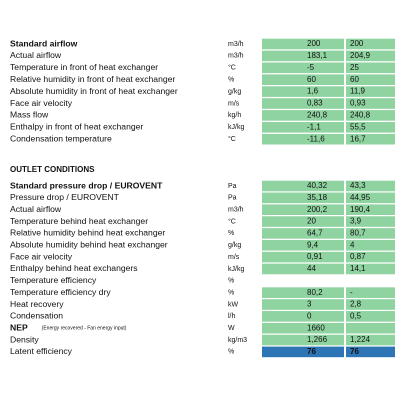  What do you see at coordinates (65, 197) in the screenshot?
I see `row-label: Pressure drop / EUROVENT` at bounding box center [65, 197].